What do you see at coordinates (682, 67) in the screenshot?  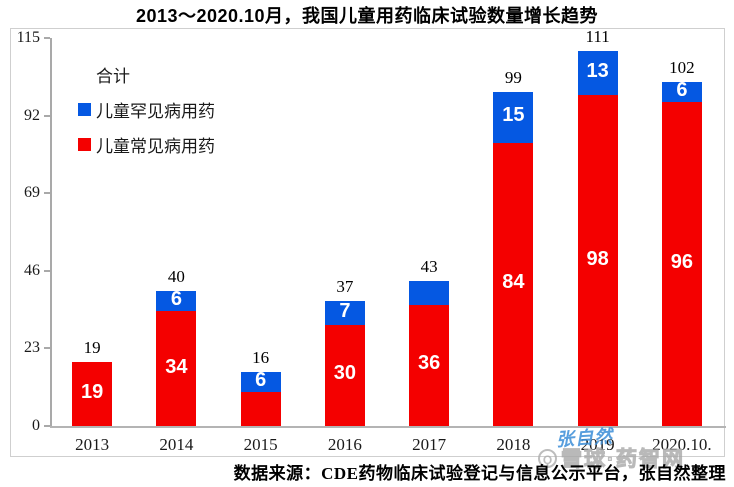 I see `bar-total-label: 102` at bounding box center [682, 67].